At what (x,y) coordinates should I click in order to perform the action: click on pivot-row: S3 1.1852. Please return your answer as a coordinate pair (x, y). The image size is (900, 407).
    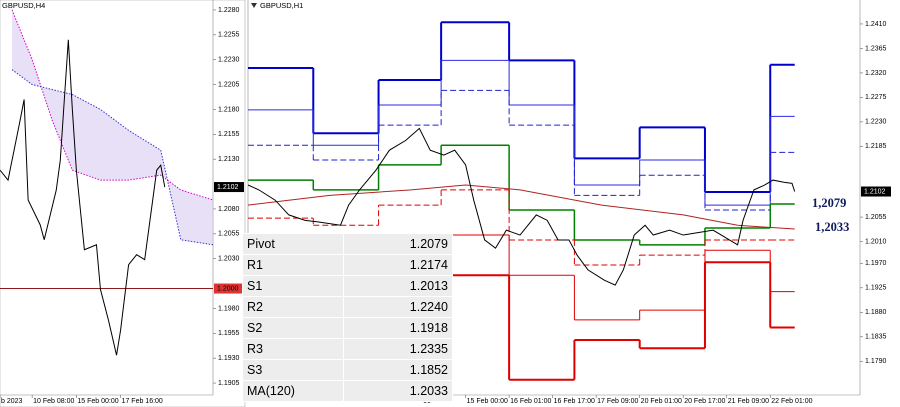
    Looking at the image, I should click on (347, 370).